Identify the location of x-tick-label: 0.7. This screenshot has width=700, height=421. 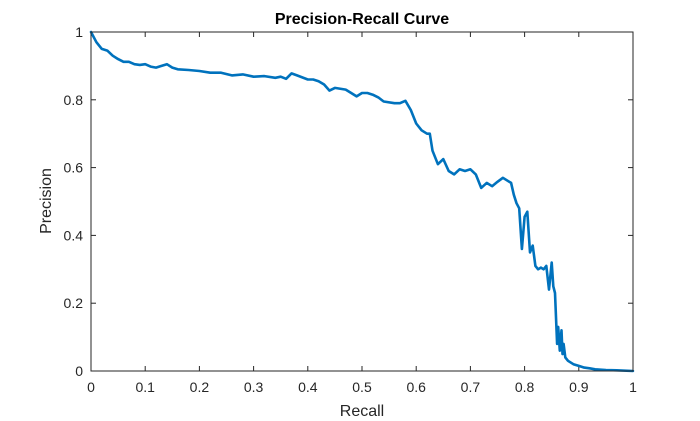
(471, 387).